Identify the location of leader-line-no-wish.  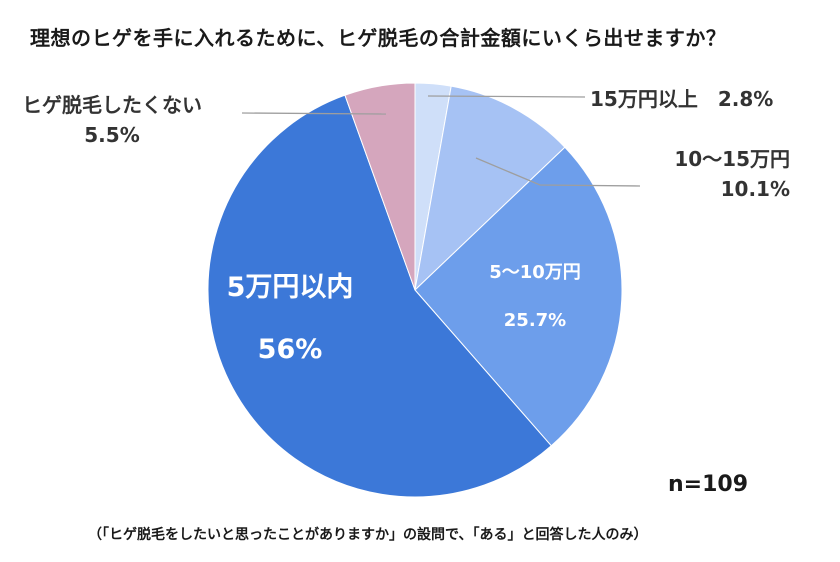
(314, 113).